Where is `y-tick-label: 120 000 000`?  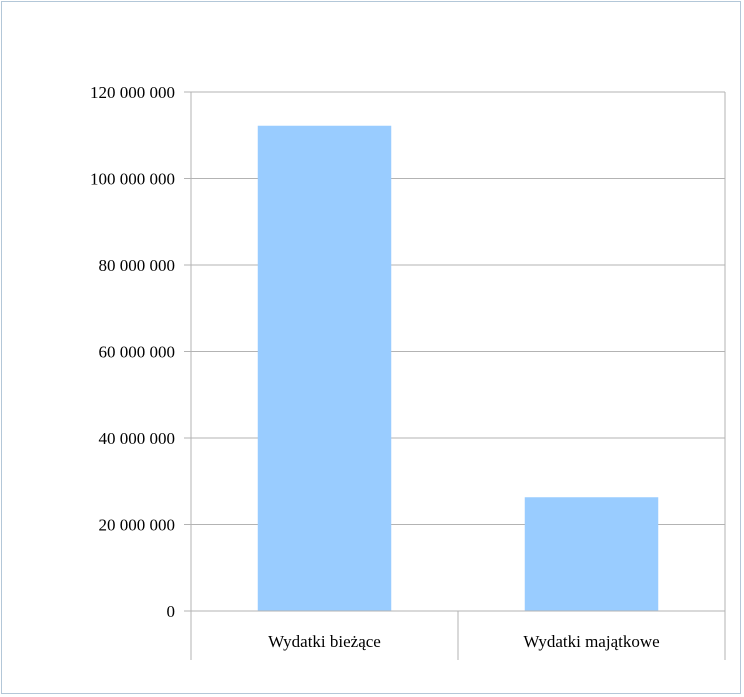 y-tick-label: 120 000 000 is located at coordinates (132, 92).